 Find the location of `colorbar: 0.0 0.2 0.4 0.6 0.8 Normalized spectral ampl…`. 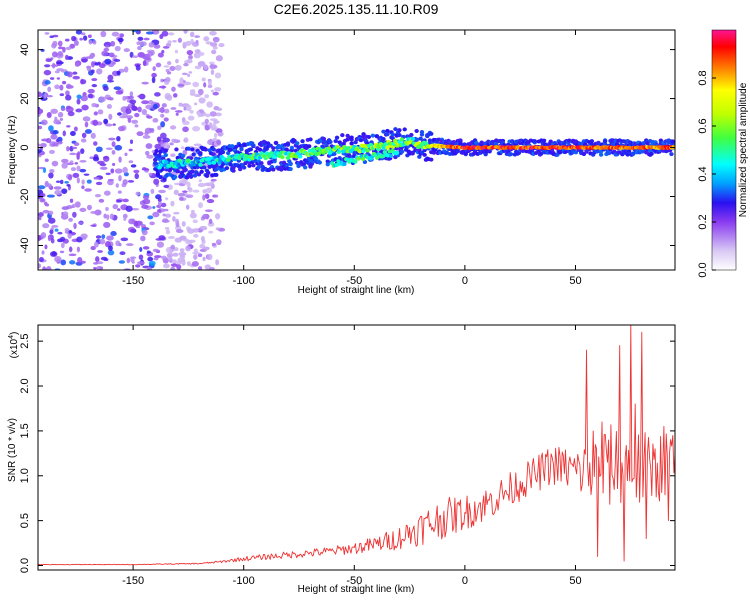

colorbar: 0.0 0.2 0.4 0.6 0.8 Normalized spectral ampl… is located at coordinates (723, 153).